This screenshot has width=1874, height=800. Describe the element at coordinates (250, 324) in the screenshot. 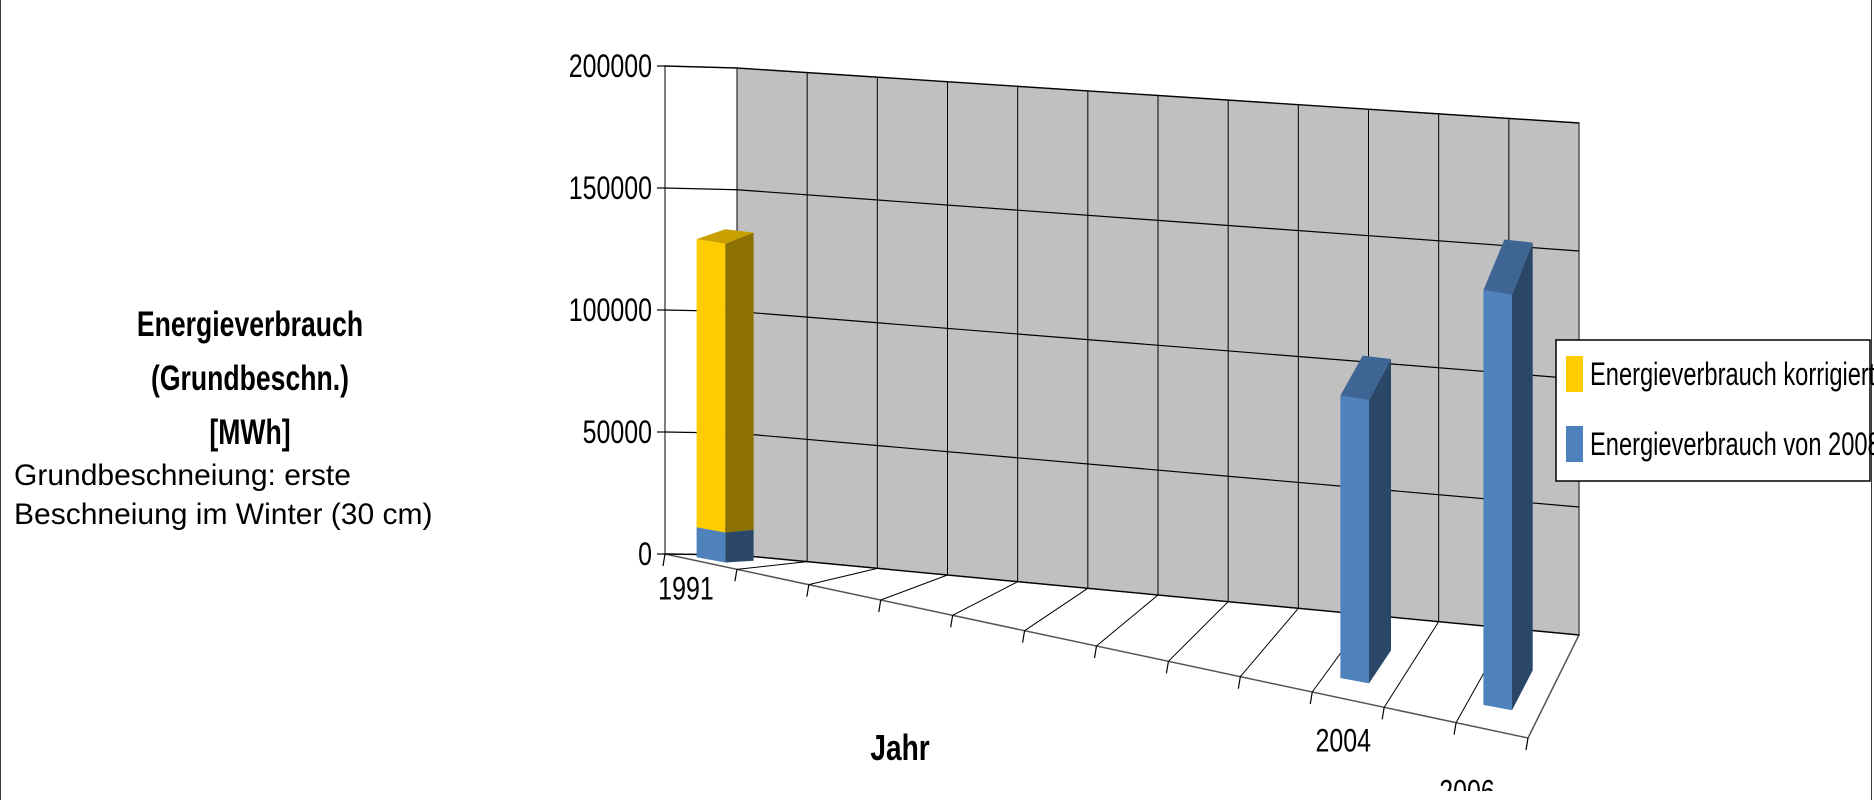

I see `y-axis-title-line1: Energieverbrauch` at that location.